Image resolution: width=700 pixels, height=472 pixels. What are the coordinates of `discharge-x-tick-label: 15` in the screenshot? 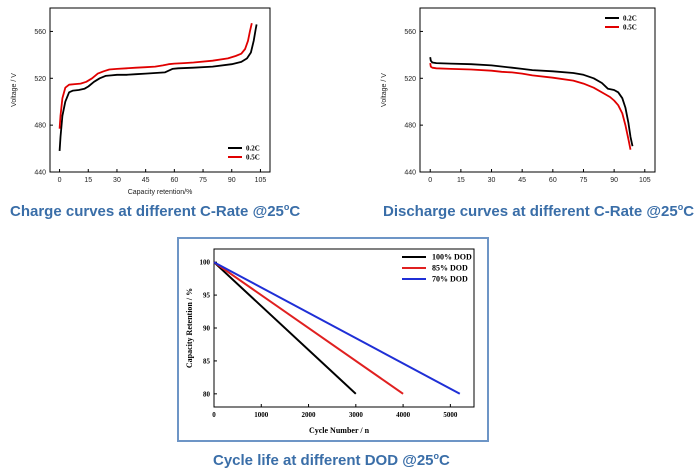 It's located at (461, 180).